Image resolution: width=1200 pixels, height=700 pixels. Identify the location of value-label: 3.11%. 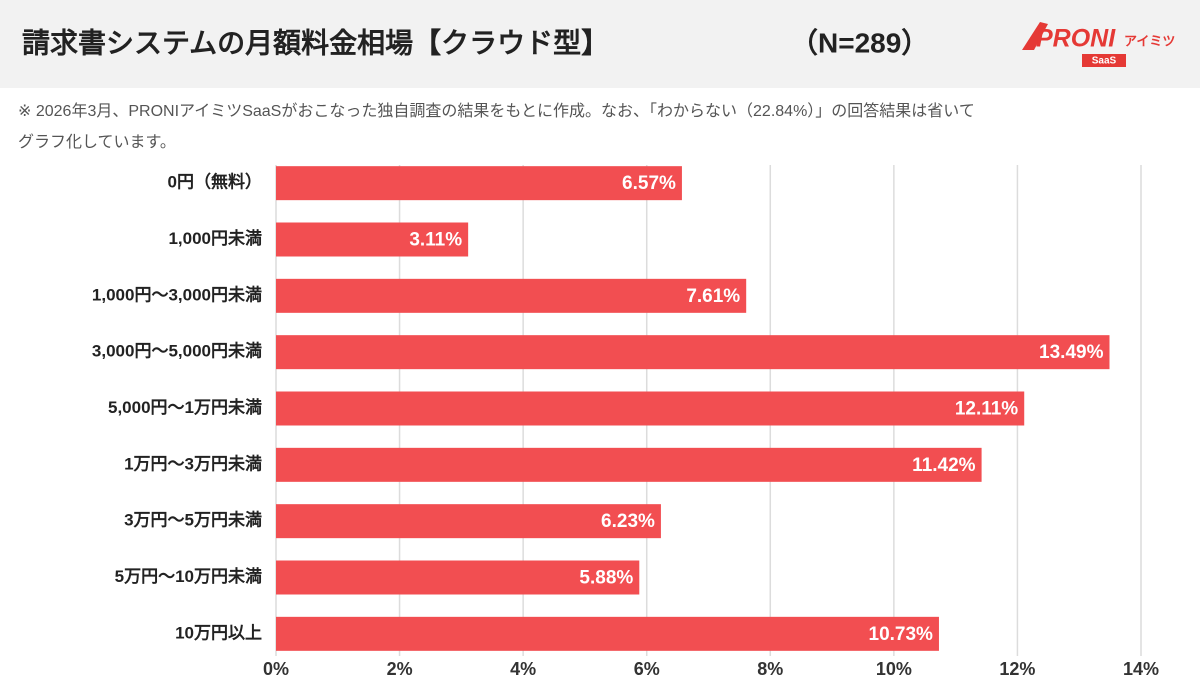
(435, 240).